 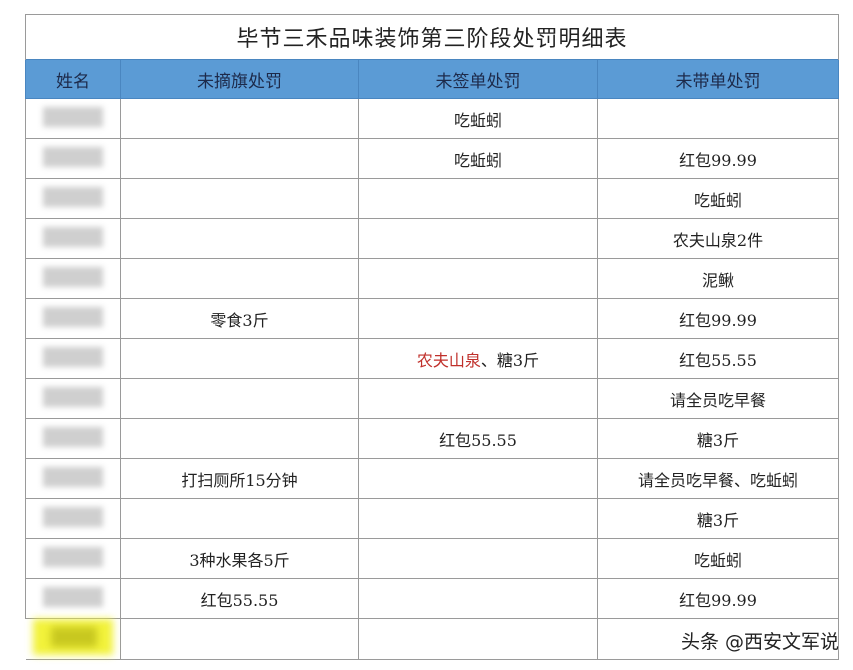 I want to click on penalty-cell: 打扫厕所15分钟, so click(x=239, y=478).